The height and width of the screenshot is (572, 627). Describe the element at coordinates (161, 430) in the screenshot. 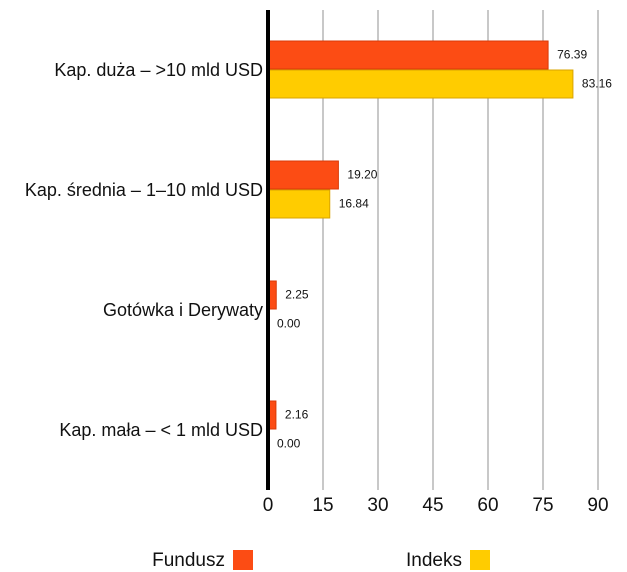

I see `category-label: Kap. mała – < 1 mld USD` at that location.